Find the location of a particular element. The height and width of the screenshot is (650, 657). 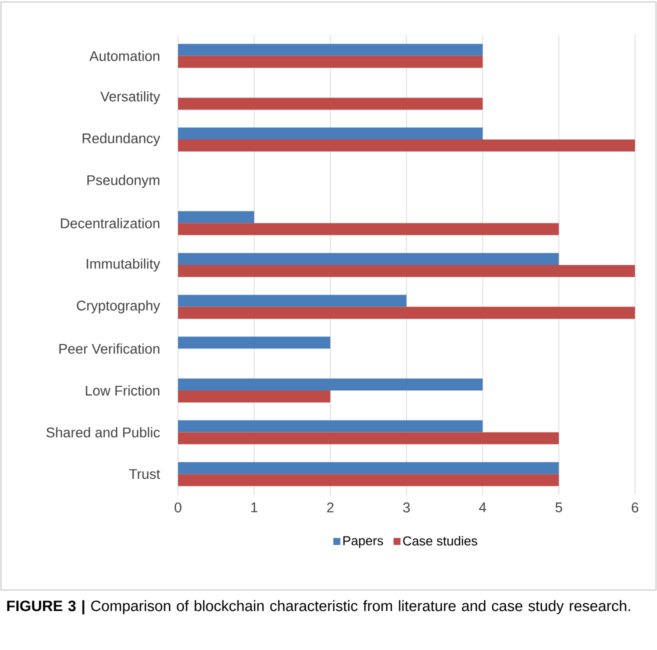

y-tick-label: Peer Verification is located at coordinates (109, 348).